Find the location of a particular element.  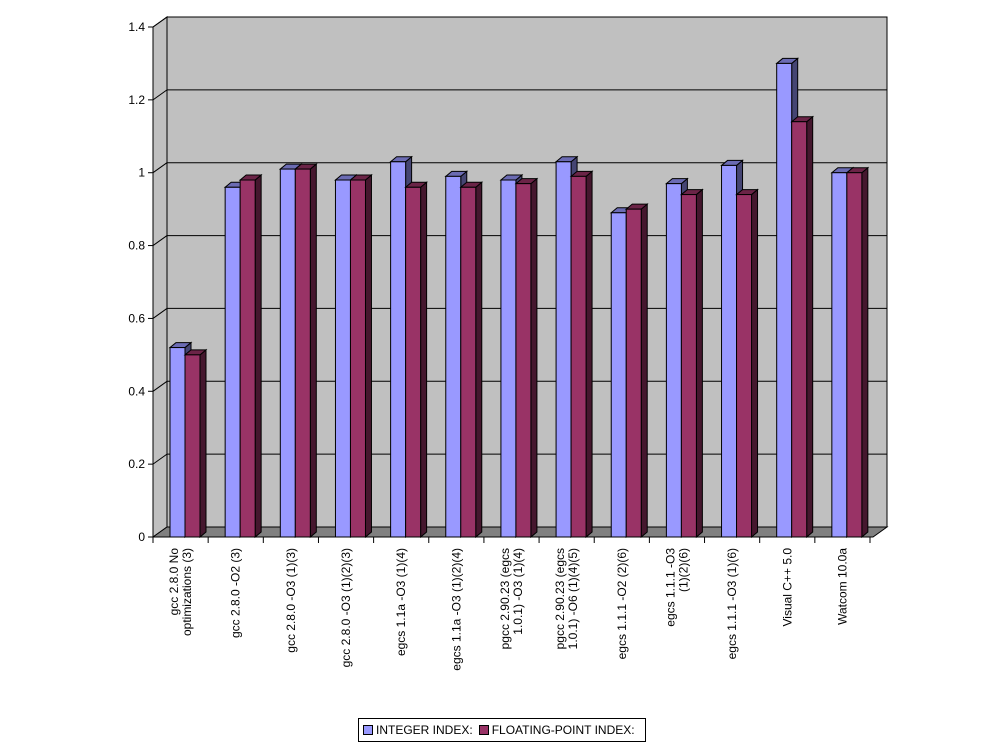

x-tick-label: pgcc 2.90.23 (egcs1.0.1) -O3 (1)(4) is located at coordinates (511, 598).